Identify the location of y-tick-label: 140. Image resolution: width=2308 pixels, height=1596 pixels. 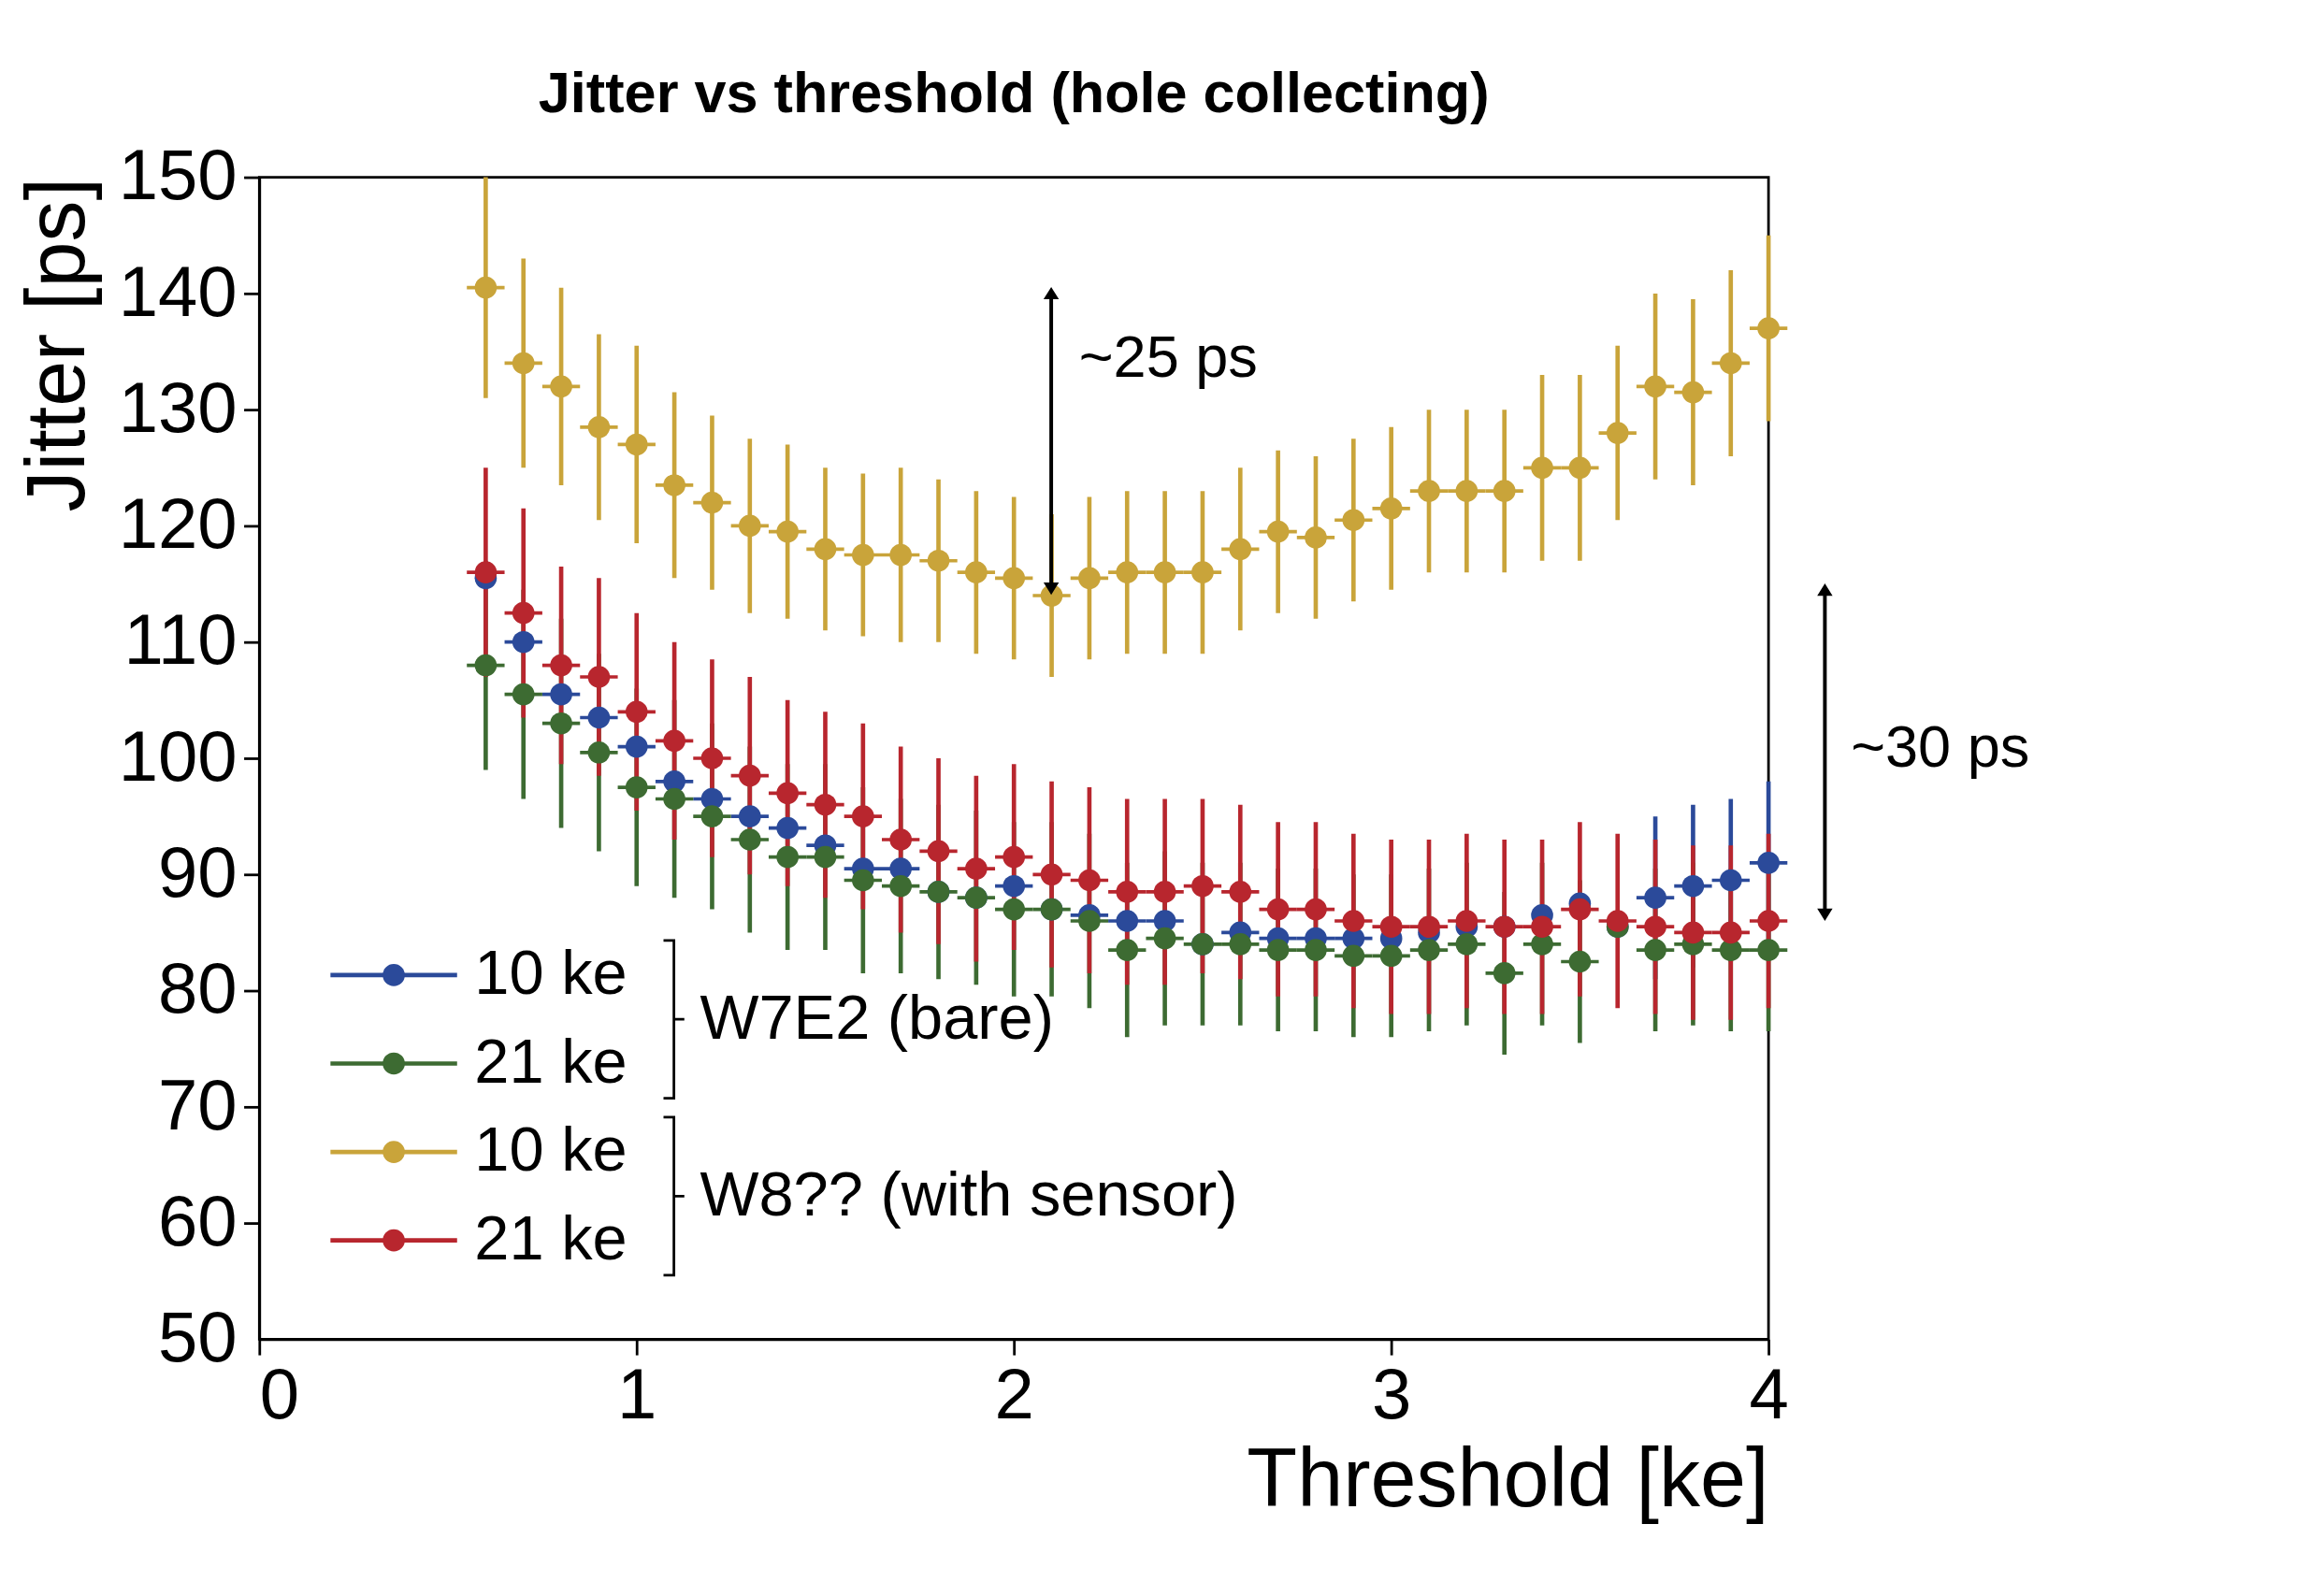
(178, 291).